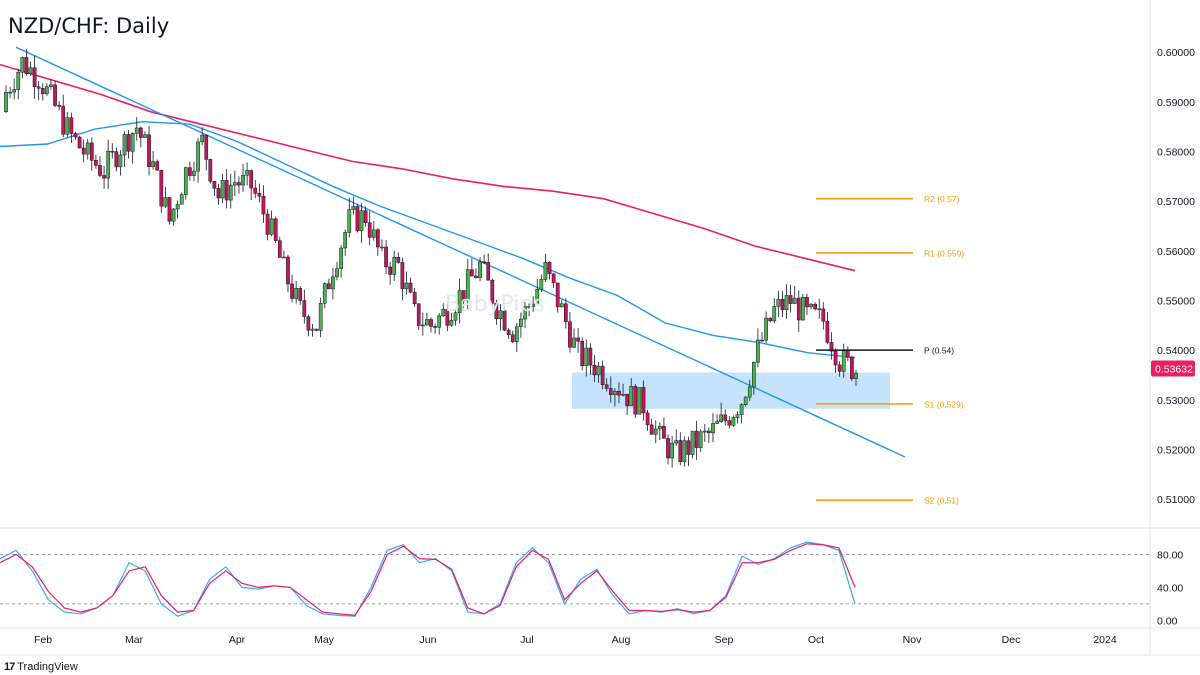 The image size is (1200, 675). I want to click on stoch-d-line, so click(428, 580).